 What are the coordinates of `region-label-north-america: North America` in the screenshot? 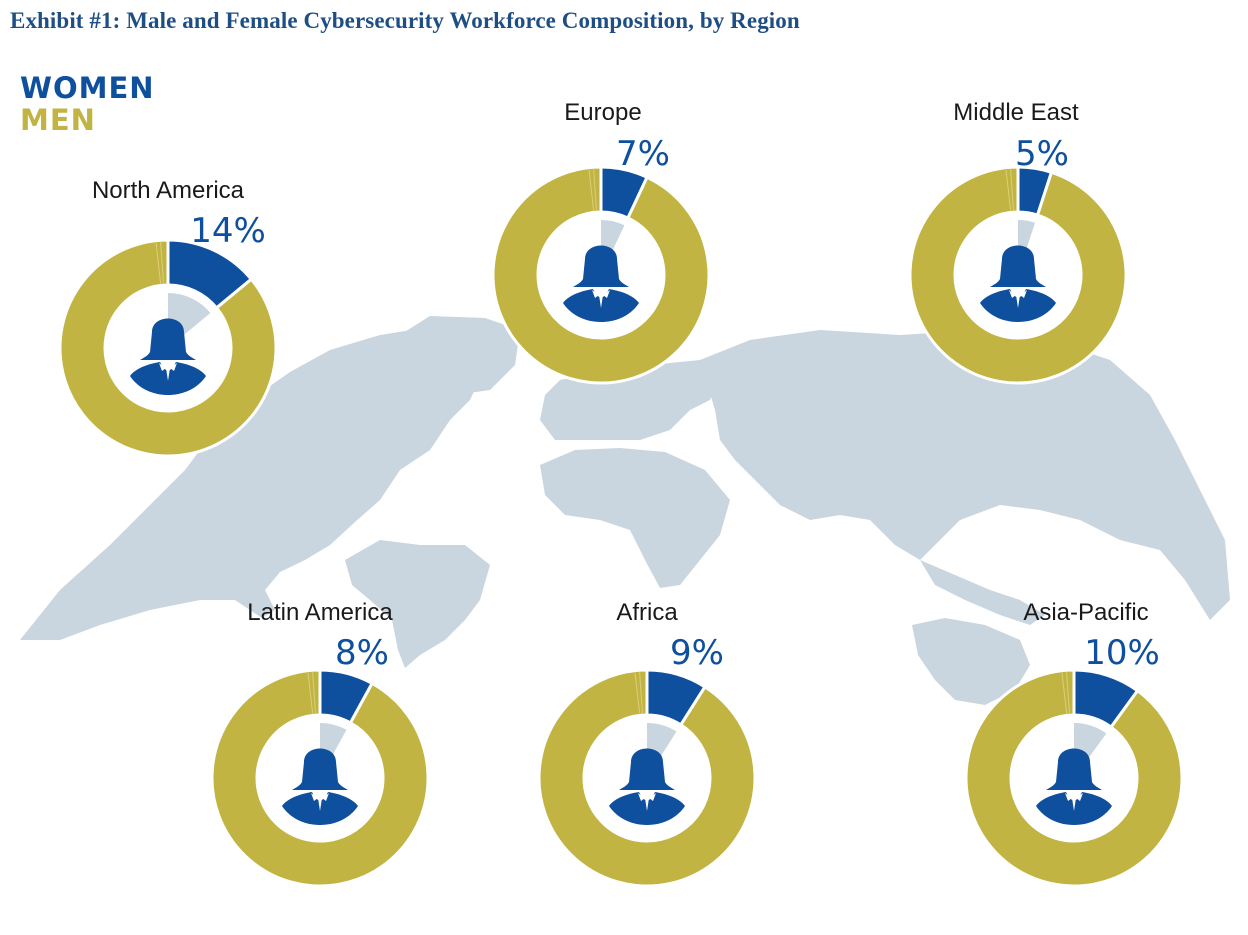 It's located at (168, 190).